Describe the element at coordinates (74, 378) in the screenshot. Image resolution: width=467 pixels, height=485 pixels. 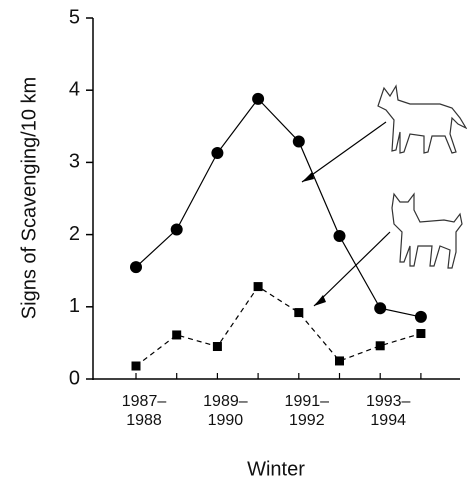
I see `y-tick-label: 0` at that location.